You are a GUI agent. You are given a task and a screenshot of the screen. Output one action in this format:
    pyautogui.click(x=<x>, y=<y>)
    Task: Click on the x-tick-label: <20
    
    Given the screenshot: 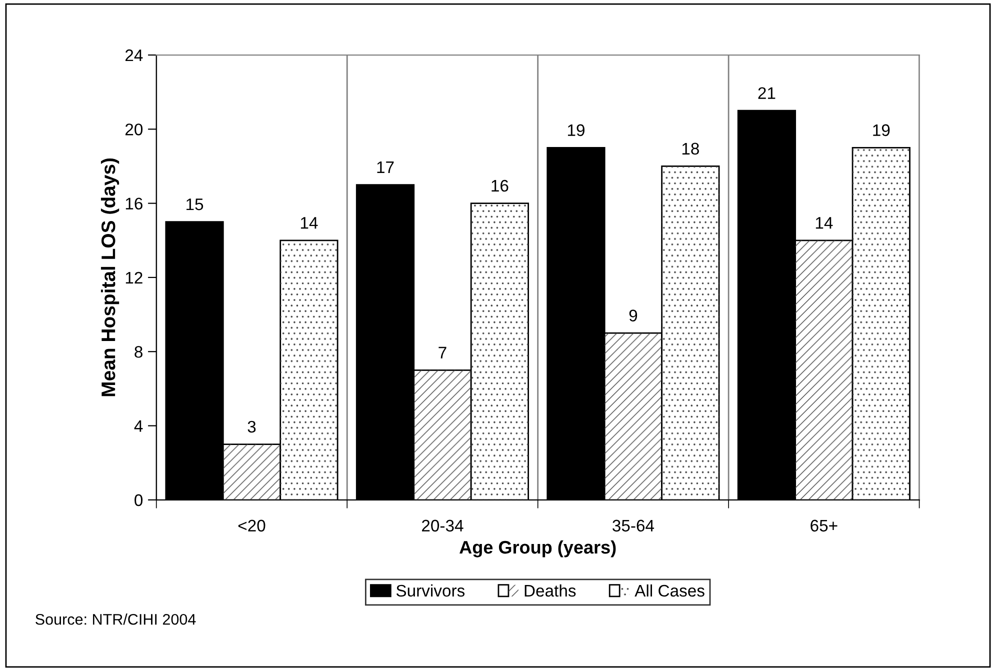 What is the action you would take?
    pyautogui.click(x=252, y=526)
    